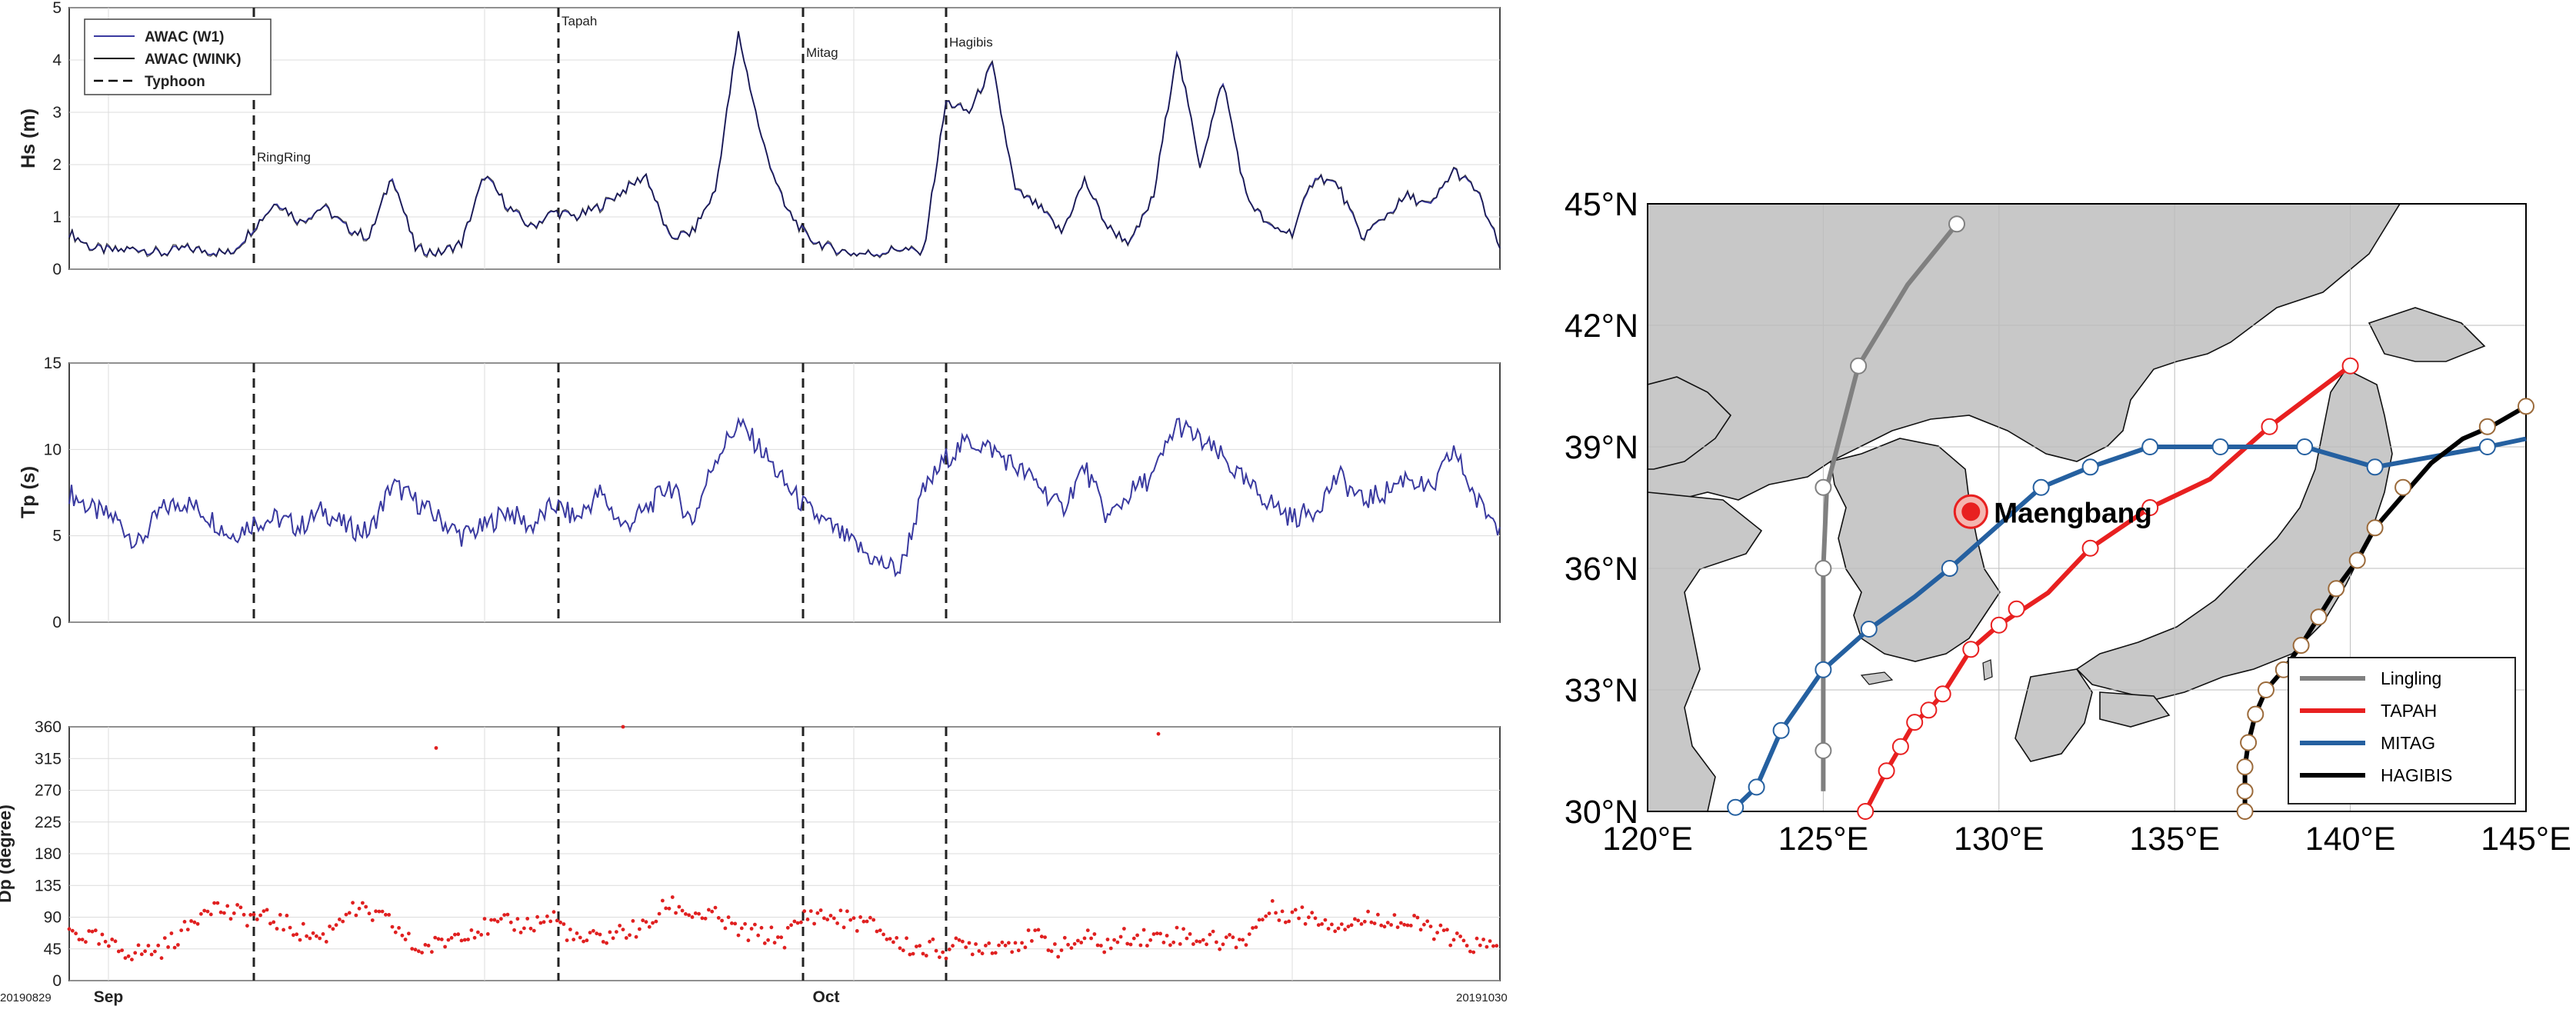  I want to click on hs-ytick-label: 0, so click(57, 269).